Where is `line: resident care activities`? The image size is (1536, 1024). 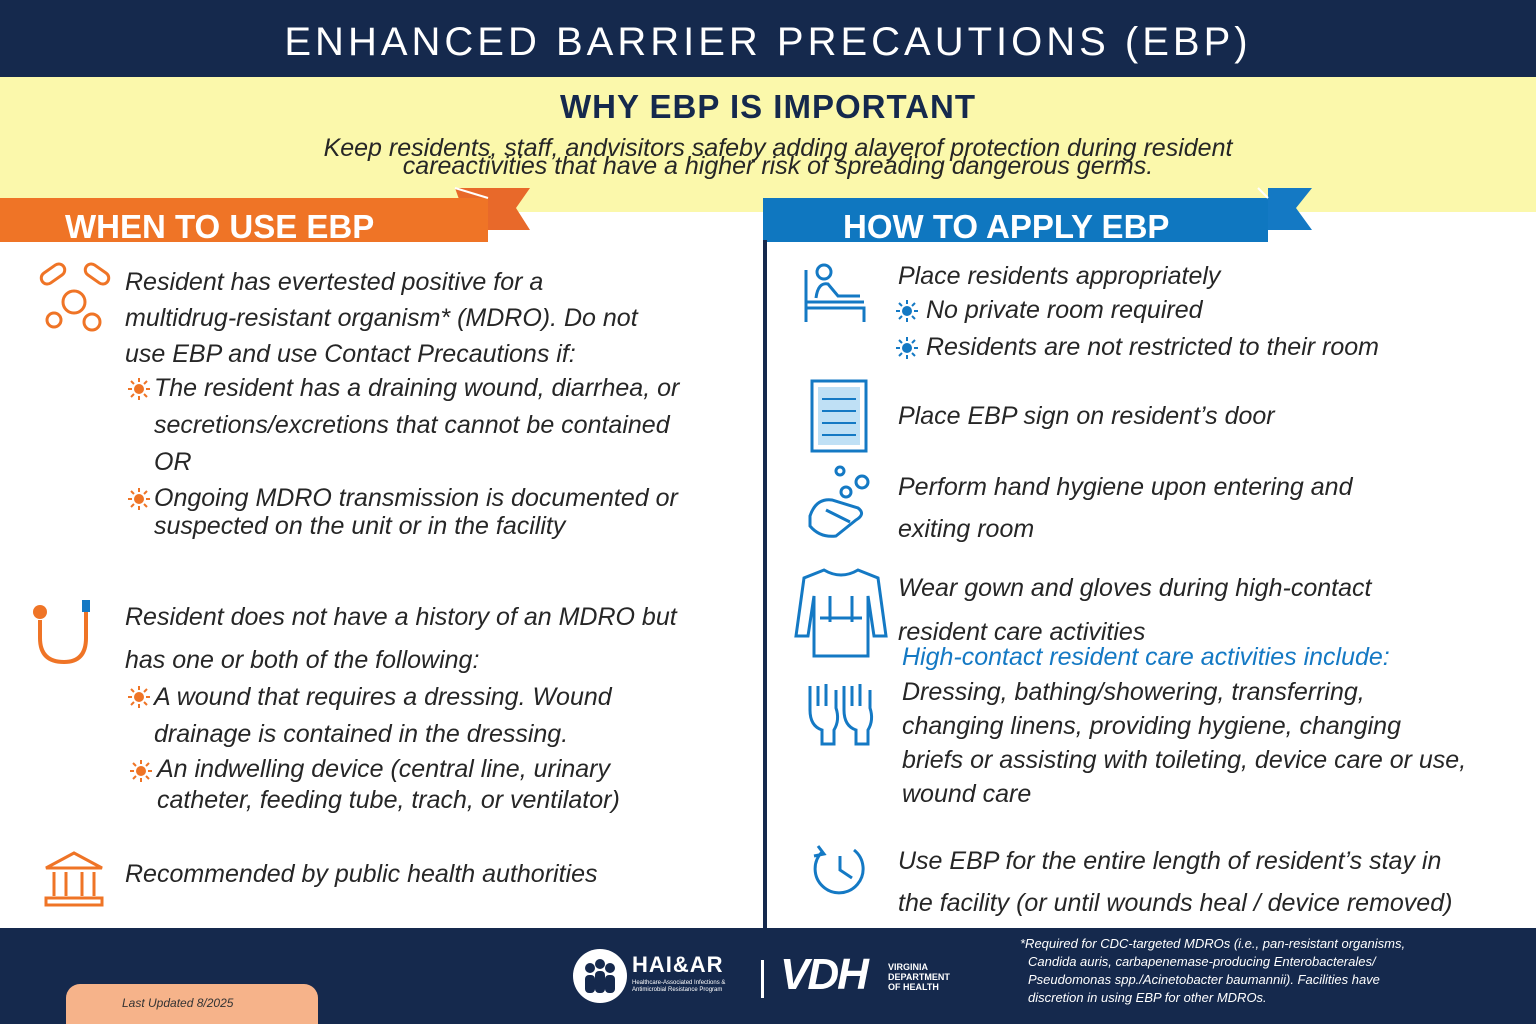 line: resident care activities is located at coordinates (1022, 632).